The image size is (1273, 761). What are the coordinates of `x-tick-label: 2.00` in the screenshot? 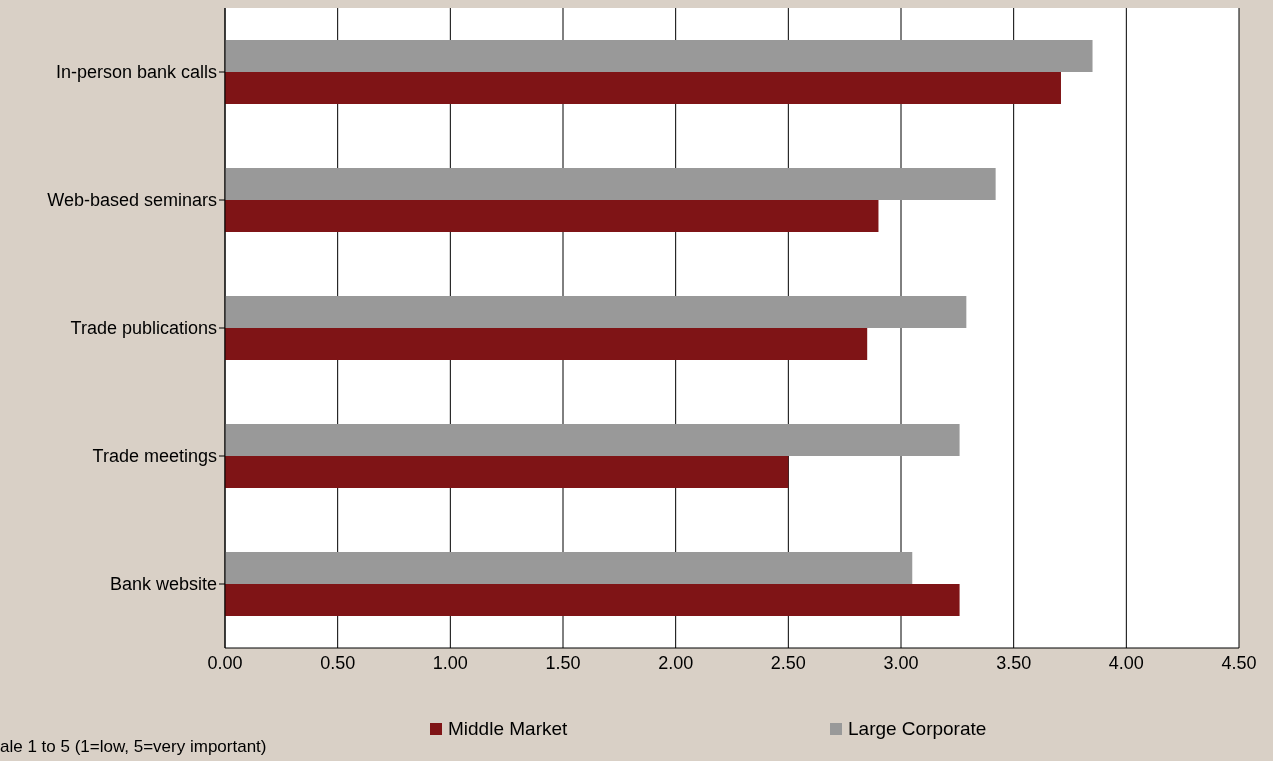 It's located at (676, 662).